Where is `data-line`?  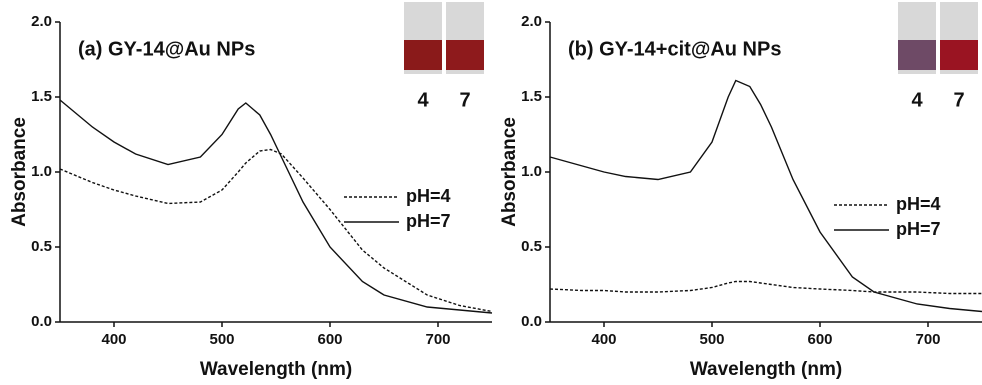 data-line is located at coordinates (765, 287).